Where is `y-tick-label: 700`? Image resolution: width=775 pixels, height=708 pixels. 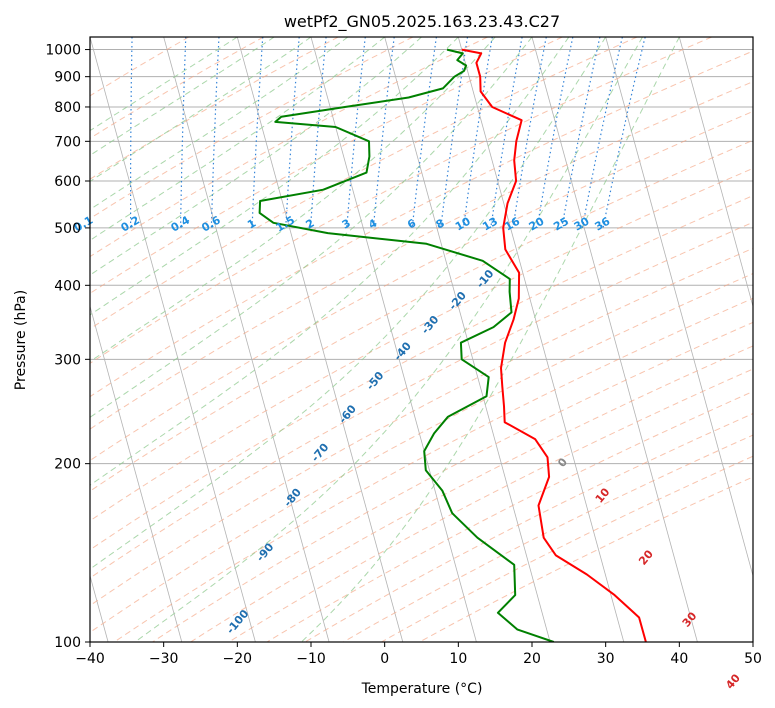
y-tick-label: 700 is located at coordinates (67, 142).